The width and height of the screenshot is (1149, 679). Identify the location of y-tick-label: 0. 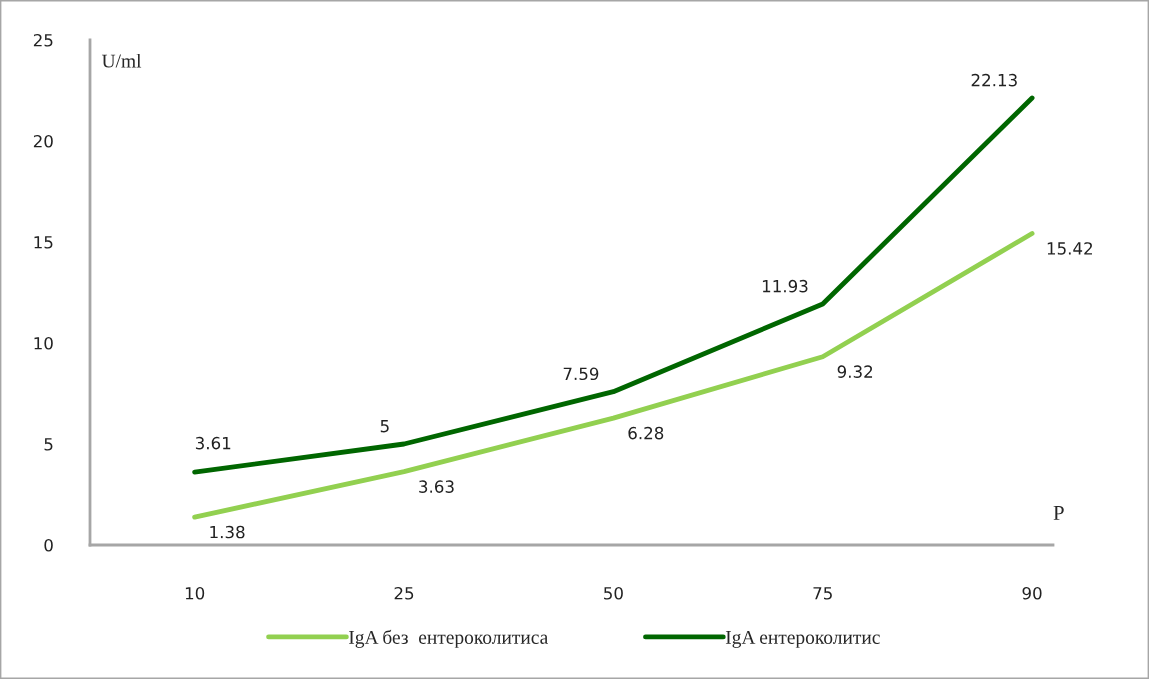
(48, 545).